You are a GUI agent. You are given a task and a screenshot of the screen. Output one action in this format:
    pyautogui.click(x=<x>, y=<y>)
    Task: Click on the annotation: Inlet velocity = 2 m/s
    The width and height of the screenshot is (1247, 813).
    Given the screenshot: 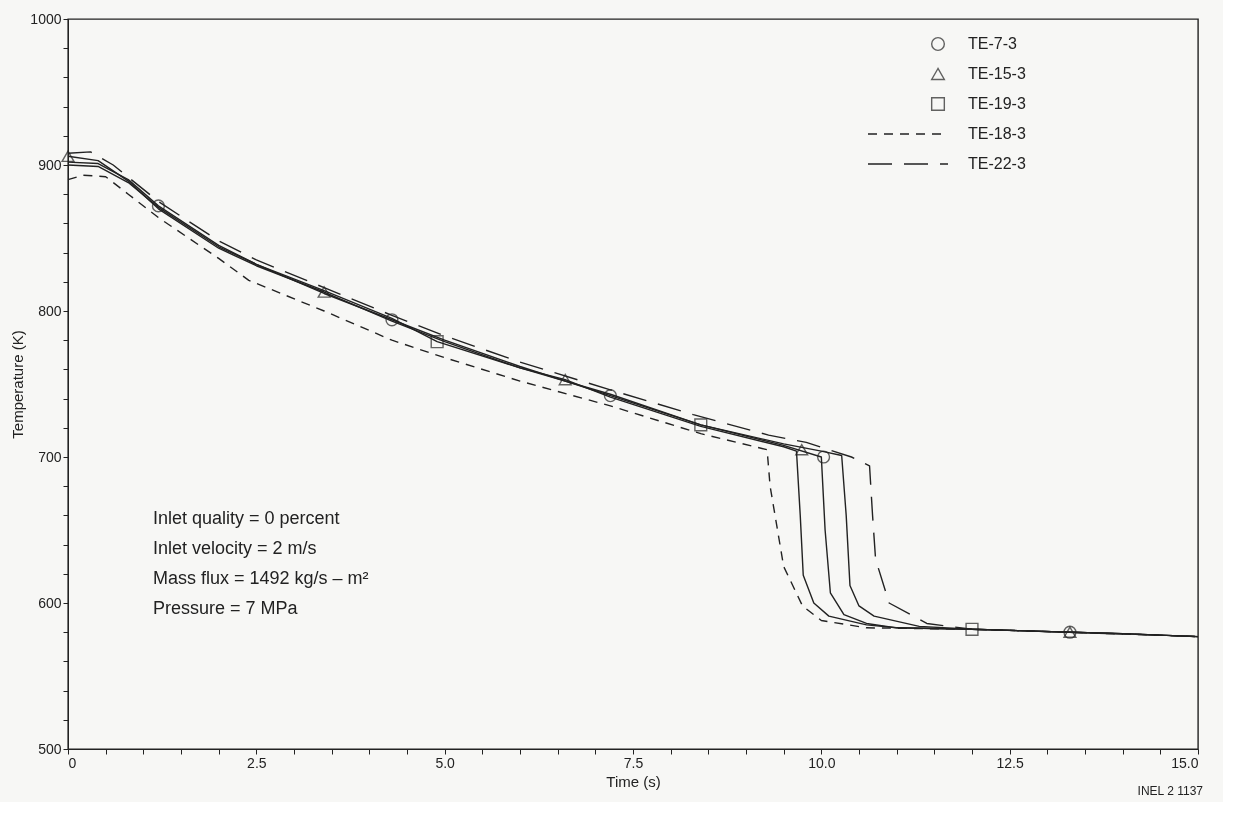 What is the action you would take?
    pyautogui.click(x=235, y=548)
    